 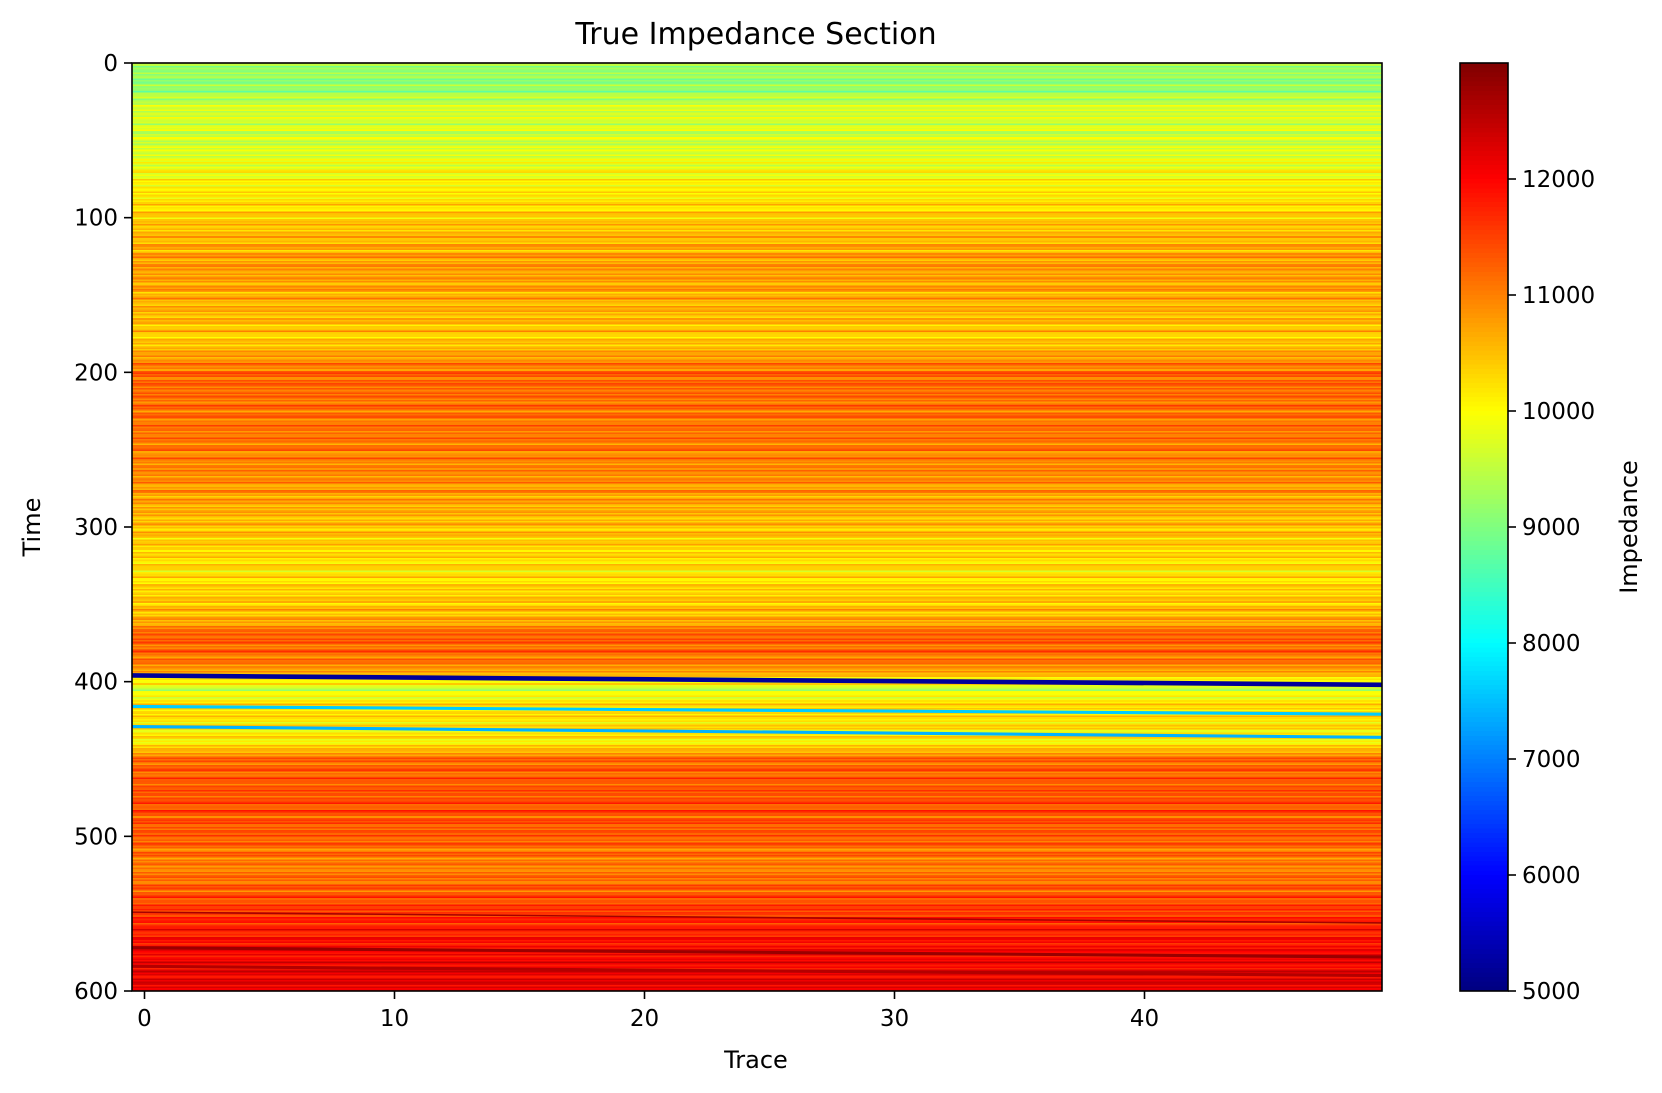 What do you see at coordinates (96, 683) in the screenshot?
I see `y-tick-label: 400` at bounding box center [96, 683].